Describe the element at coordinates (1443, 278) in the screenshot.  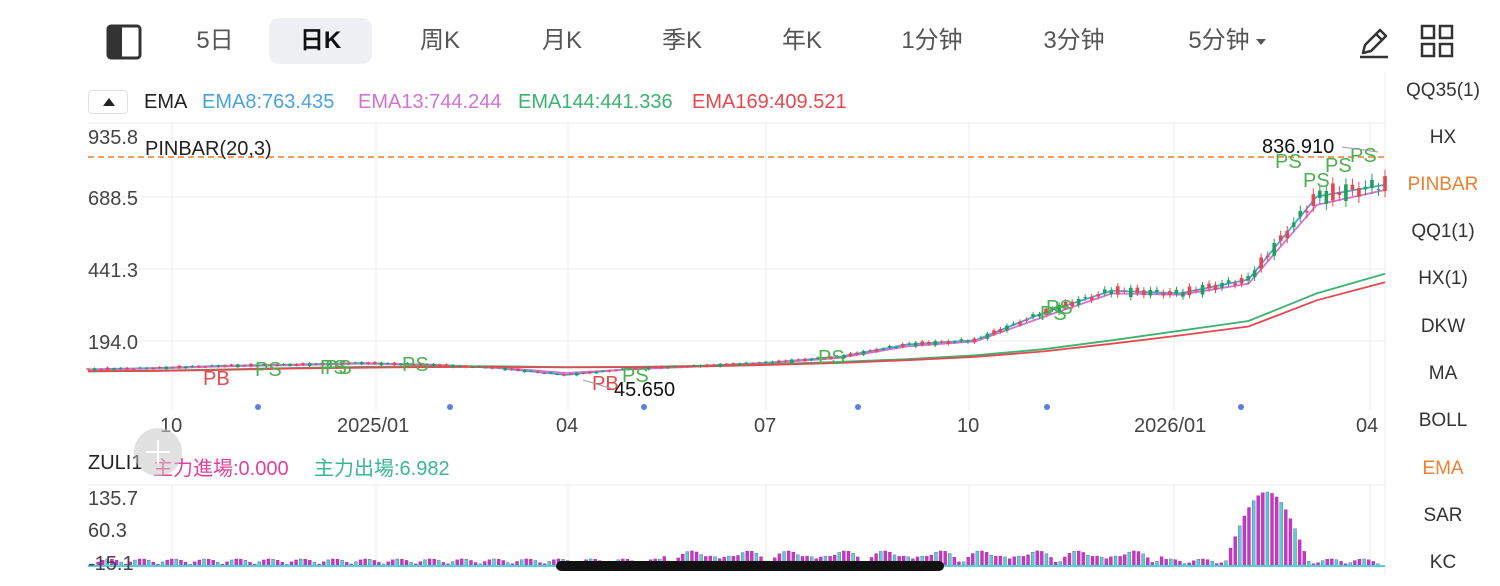
I see `indicator-hx1: HX(1)` at that location.